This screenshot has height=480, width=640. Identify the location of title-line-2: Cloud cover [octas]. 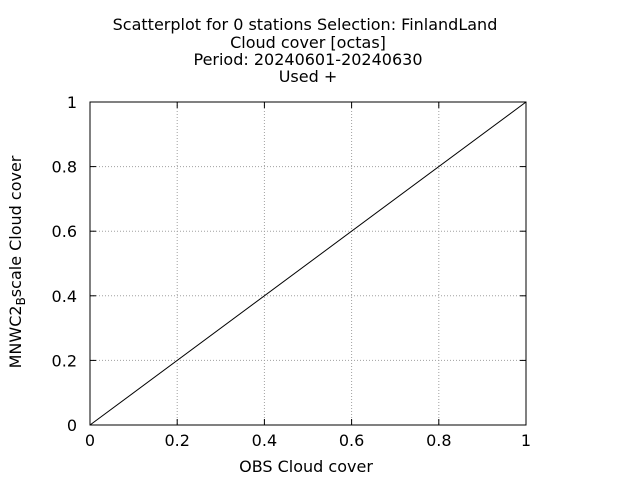
(308, 42).